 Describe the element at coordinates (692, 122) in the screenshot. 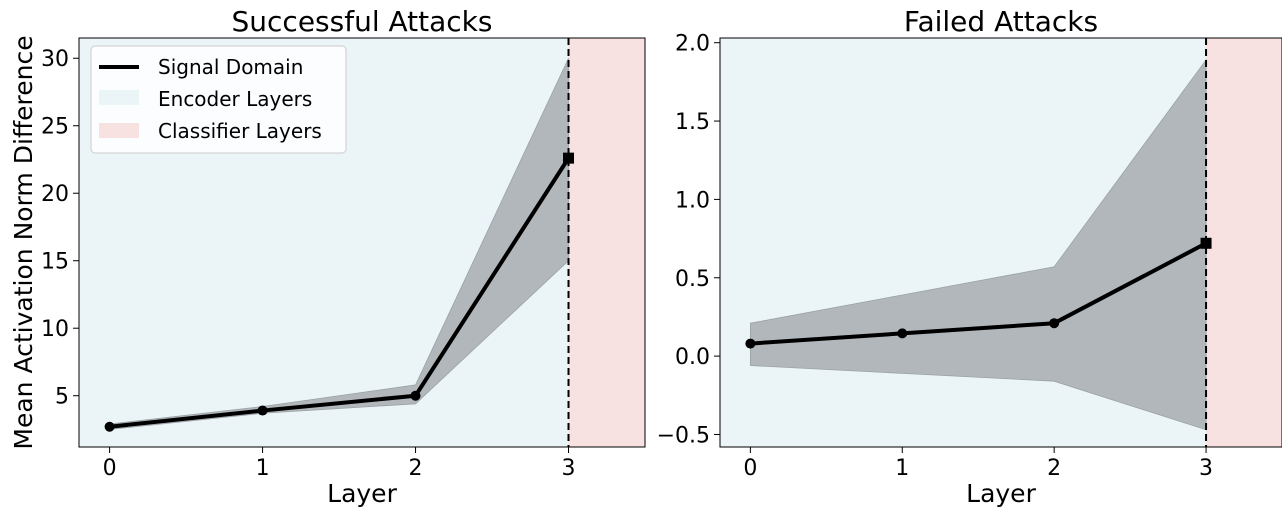

I see `y-tick-label: 1.5` at that location.